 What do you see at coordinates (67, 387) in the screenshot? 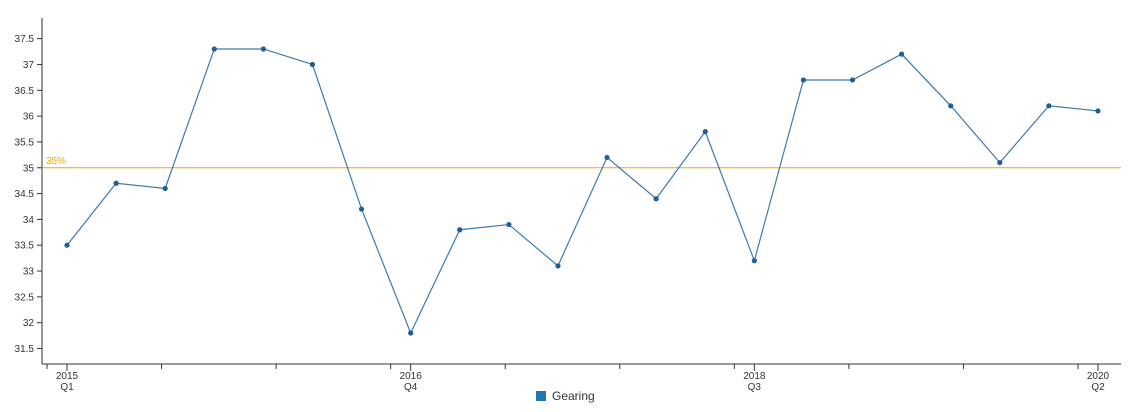
I see `x-tick-label-quarter: Q1` at bounding box center [67, 387].